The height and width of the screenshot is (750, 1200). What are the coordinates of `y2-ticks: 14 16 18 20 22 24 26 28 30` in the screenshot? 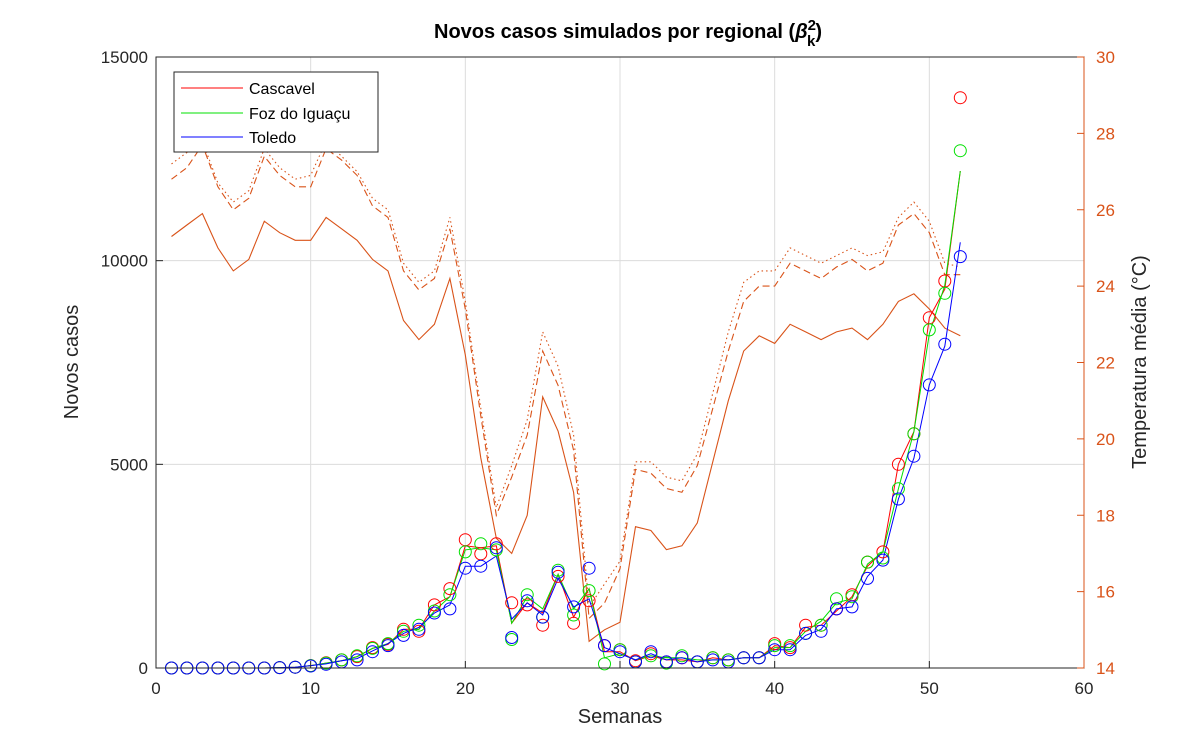 It's located at (1096, 363).